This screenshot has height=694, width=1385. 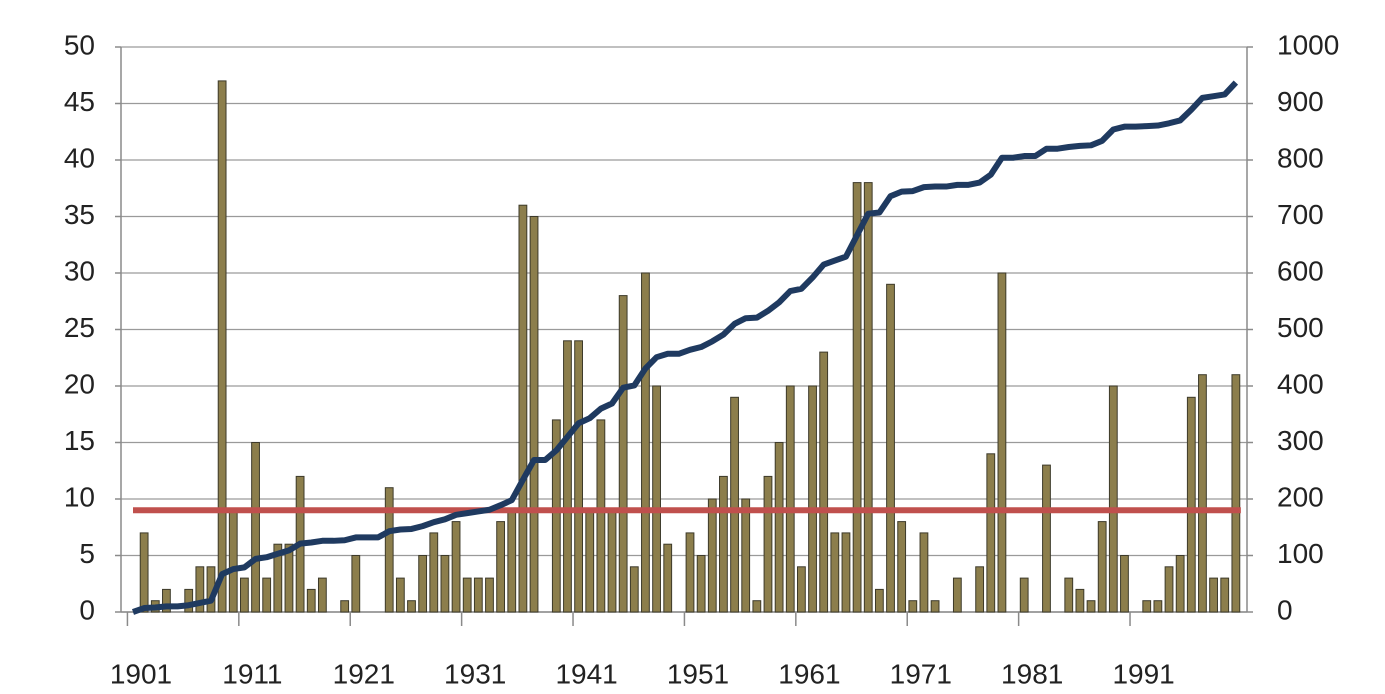 I want to click on y2-tick-label: 100, so click(x=1300, y=553).